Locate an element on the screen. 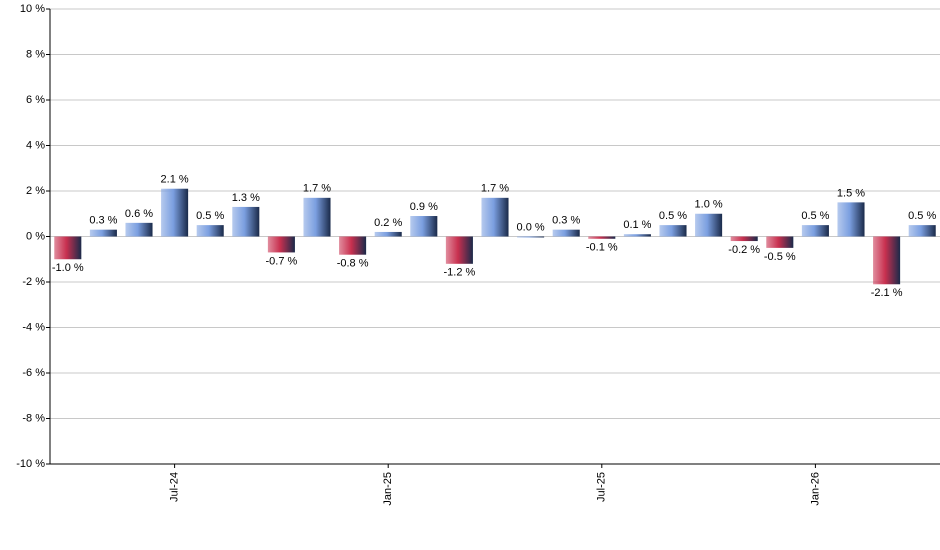 The width and height of the screenshot is (940, 550). y-tick-label: -8 % is located at coordinates (33, 418).